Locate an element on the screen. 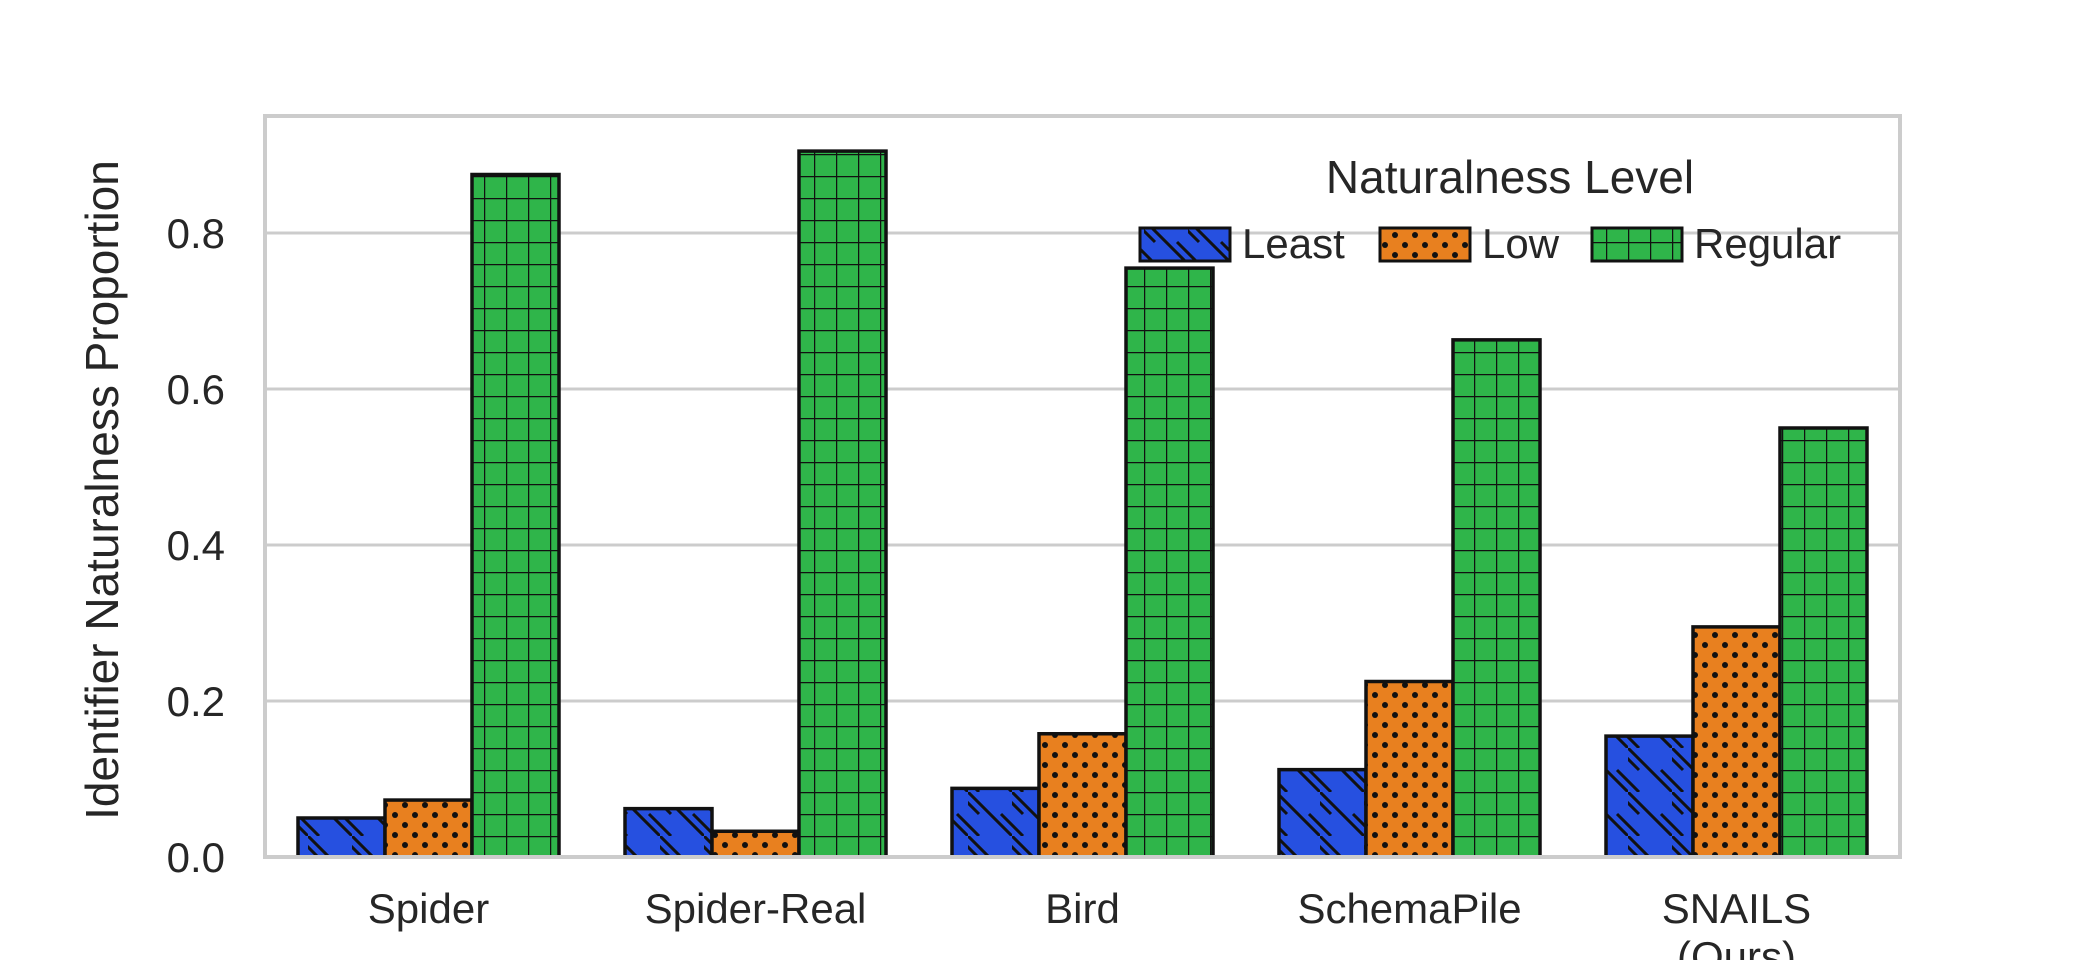  y-tick-label: 0.4 is located at coordinates (196, 545).